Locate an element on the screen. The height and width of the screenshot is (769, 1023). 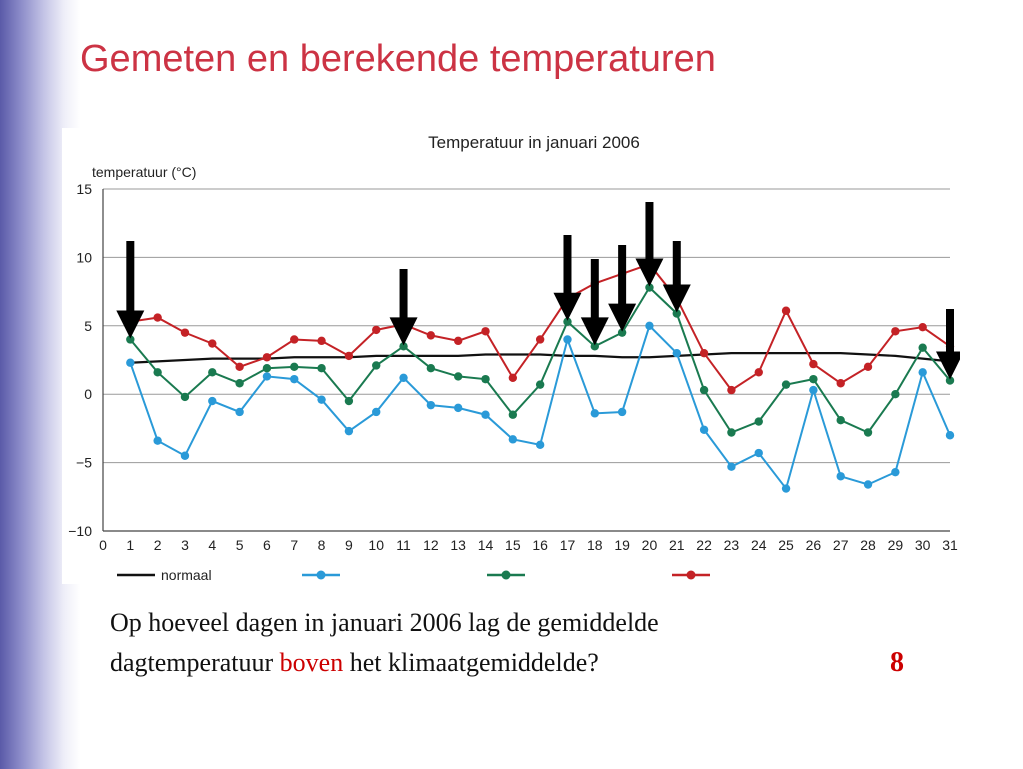
x-tick-label: 11 is located at coordinates (403, 545).